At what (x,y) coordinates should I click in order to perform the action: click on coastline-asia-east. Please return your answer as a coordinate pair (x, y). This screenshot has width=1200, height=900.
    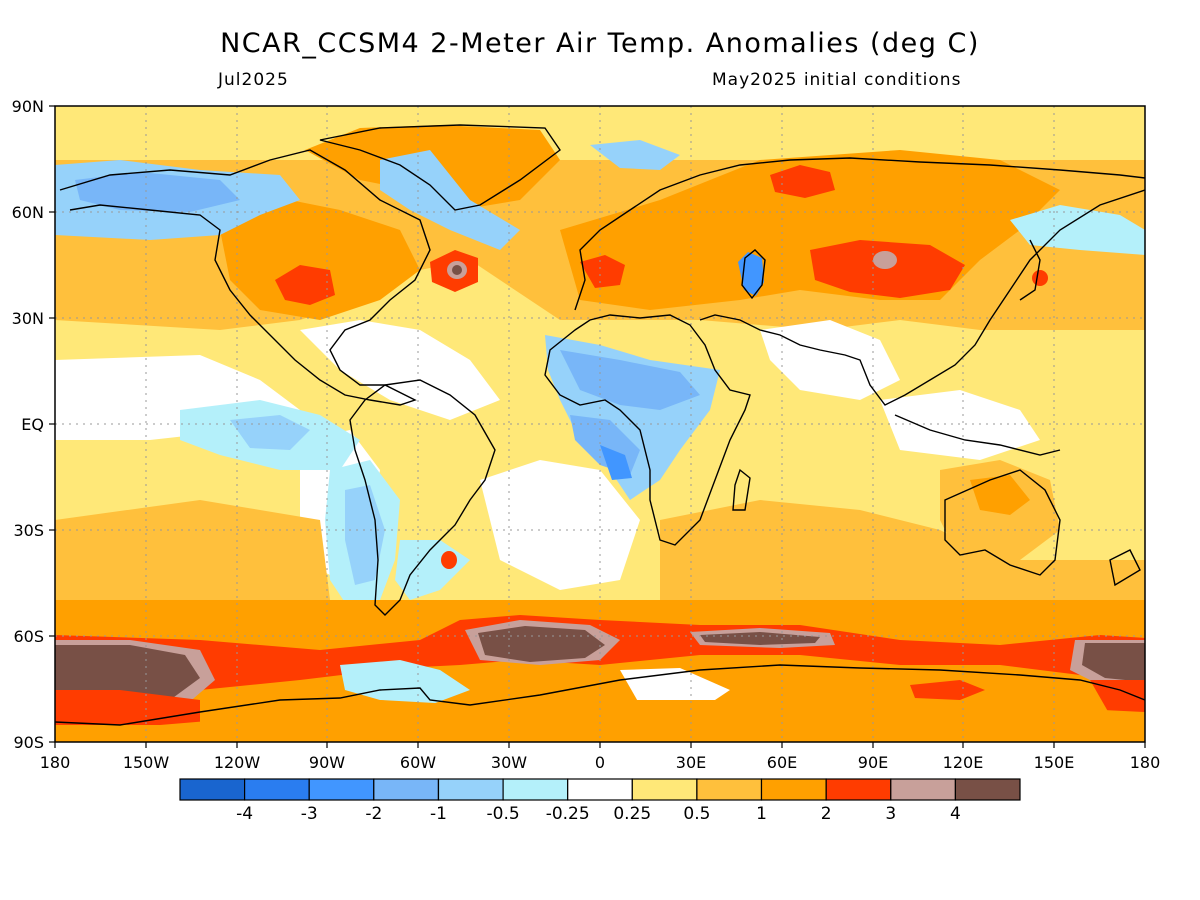
    Looking at the image, I should click on (922, 297).